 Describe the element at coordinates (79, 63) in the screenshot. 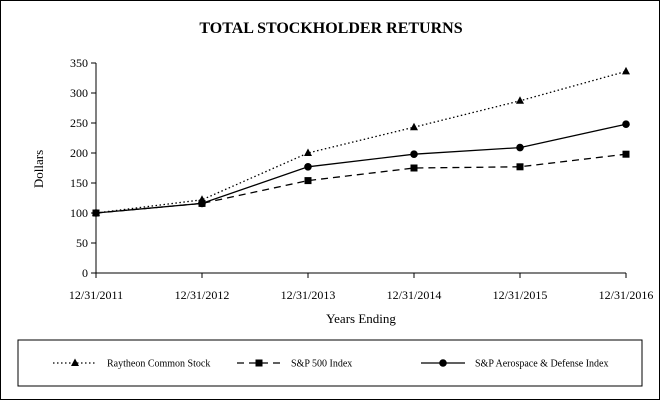

I see `y-tick-label: 350` at that location.